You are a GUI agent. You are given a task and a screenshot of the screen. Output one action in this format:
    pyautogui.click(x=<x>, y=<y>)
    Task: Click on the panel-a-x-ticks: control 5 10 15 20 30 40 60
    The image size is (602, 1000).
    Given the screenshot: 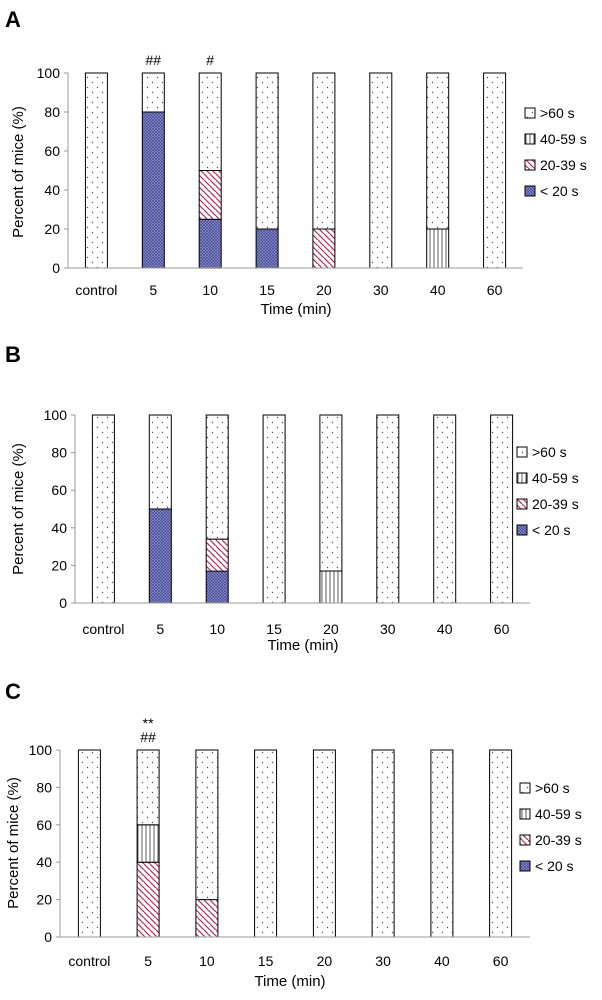 What is the action you would take?
    pyautogui.click(x=288, y=290)
    